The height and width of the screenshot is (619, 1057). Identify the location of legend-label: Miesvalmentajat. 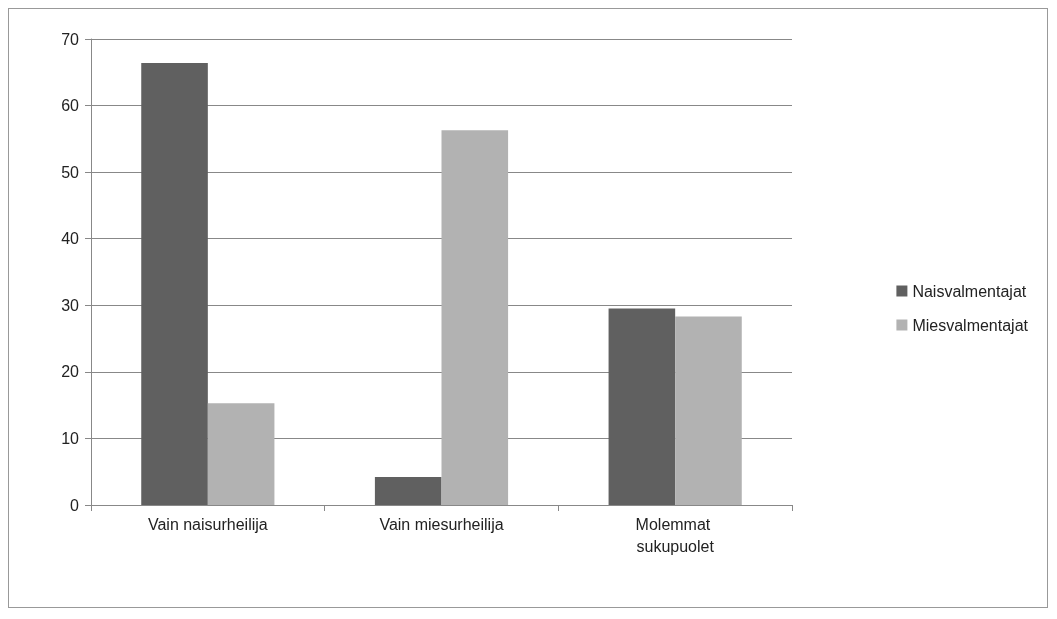
(970, 325).